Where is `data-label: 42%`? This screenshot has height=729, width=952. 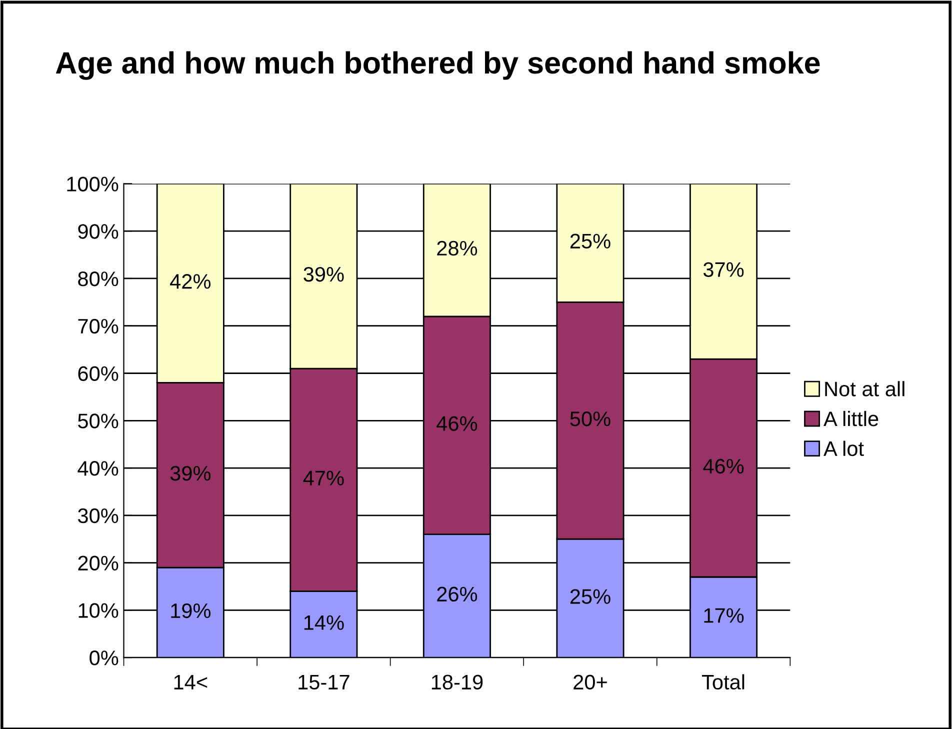 data-label: 42% is located at coordinates (190, 281).